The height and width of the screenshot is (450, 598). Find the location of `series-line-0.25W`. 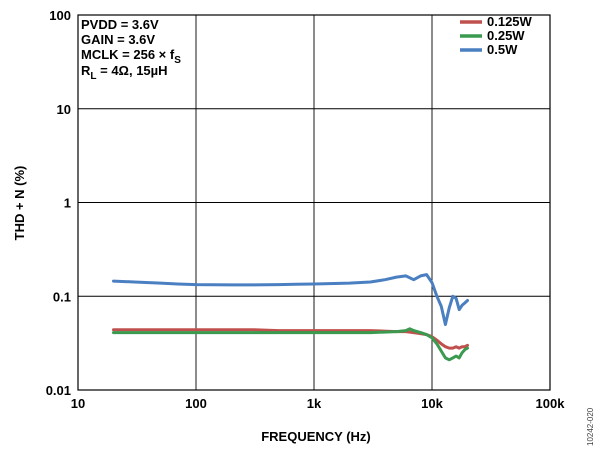

series-line-0.25W is located at coordinates (290, 344).